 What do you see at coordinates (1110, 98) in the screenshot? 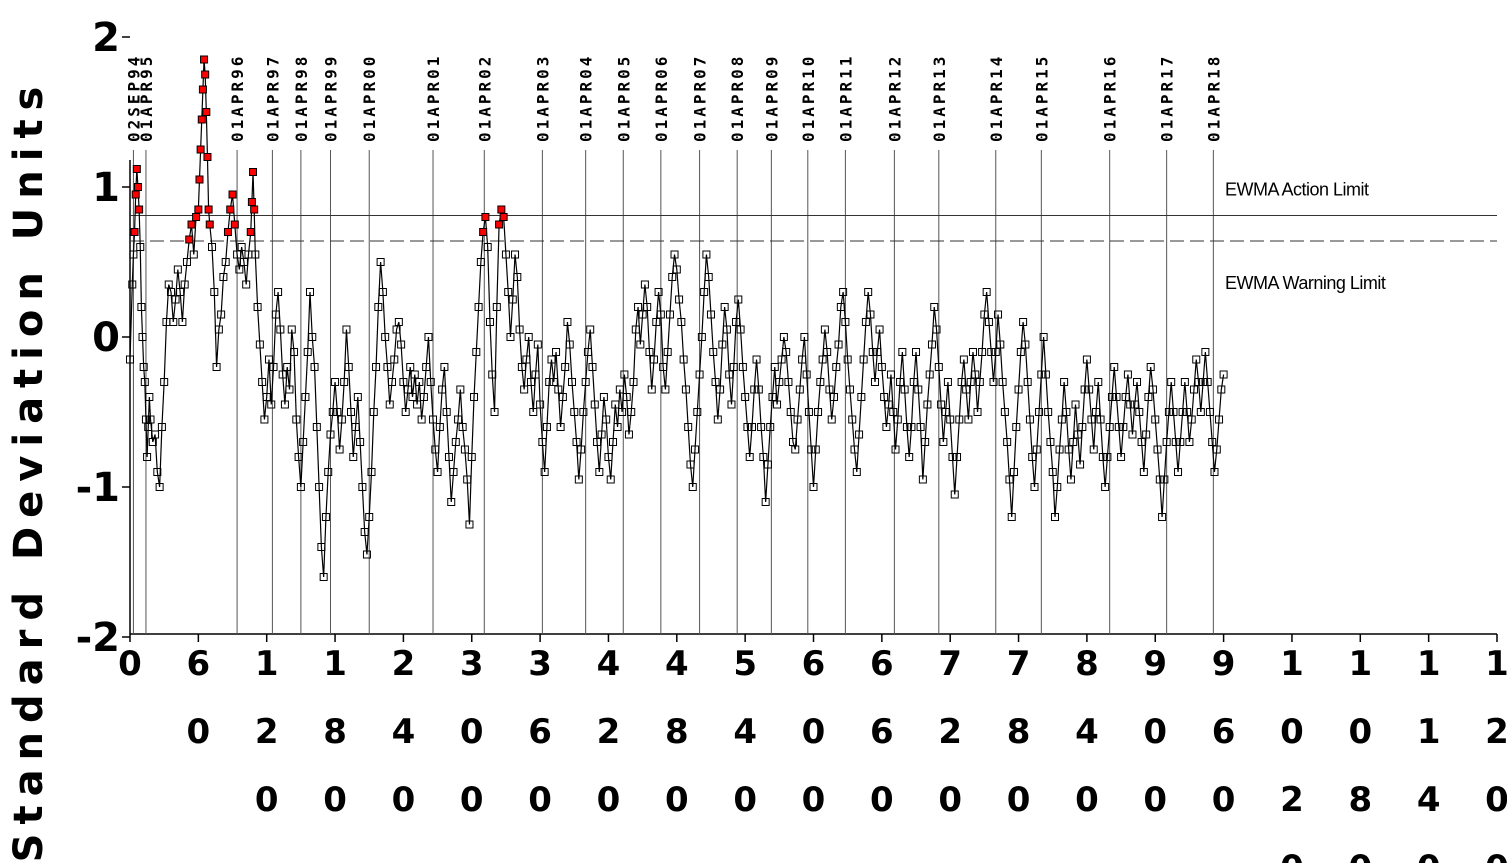
I see `date-marker-label: 01APR16` at bounding box center [1110, 98].